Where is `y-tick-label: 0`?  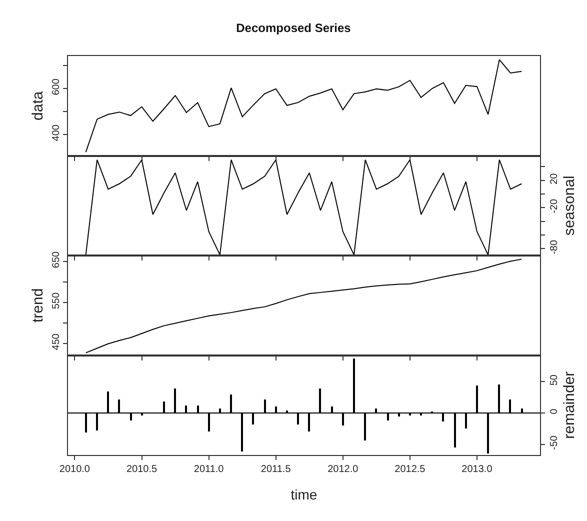 y-tick-label: 0 is located at coordinates (554, 411).